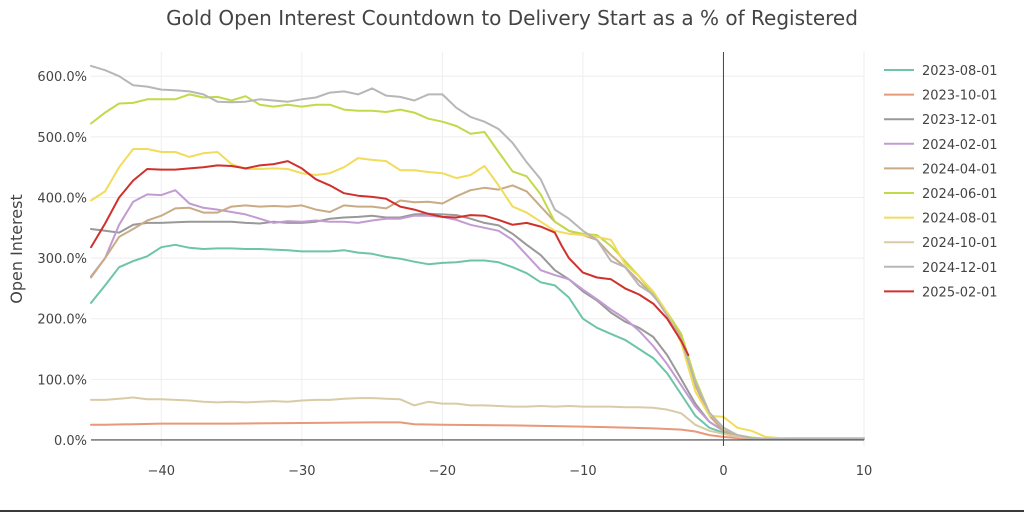 The width and height of the screenshot is (1024, 512). Describe the element at coordinates (62, 380) in the screenshot. I see `y-tick-label: 100.0%` at that location.